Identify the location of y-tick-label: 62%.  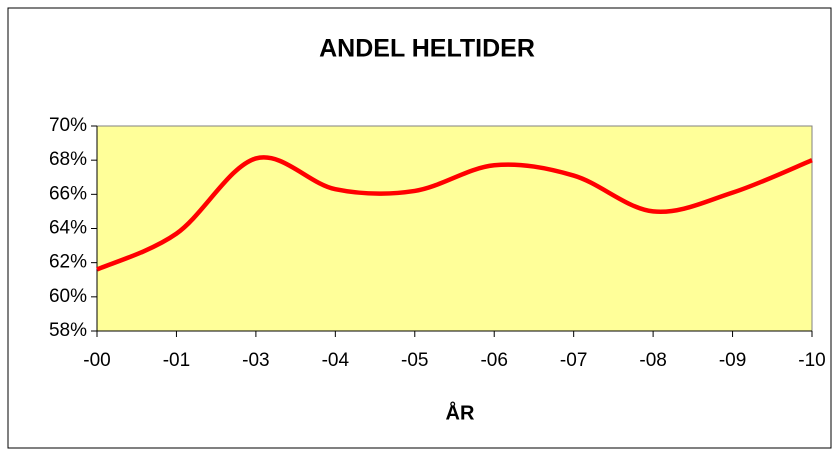
(68, 262).